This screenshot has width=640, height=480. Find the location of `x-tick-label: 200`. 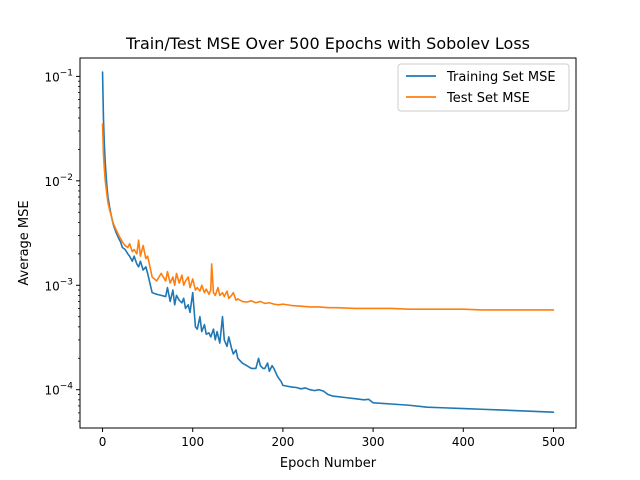

x-tick-label: 200 is located at coordinates (282, 442).